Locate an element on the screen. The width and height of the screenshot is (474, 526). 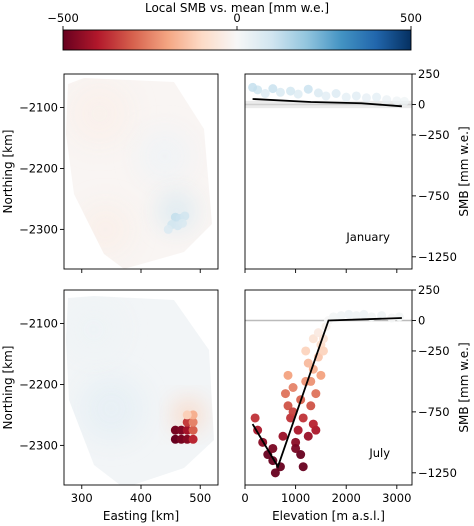
colorbar-gradient is located at coordinates (237, 40).